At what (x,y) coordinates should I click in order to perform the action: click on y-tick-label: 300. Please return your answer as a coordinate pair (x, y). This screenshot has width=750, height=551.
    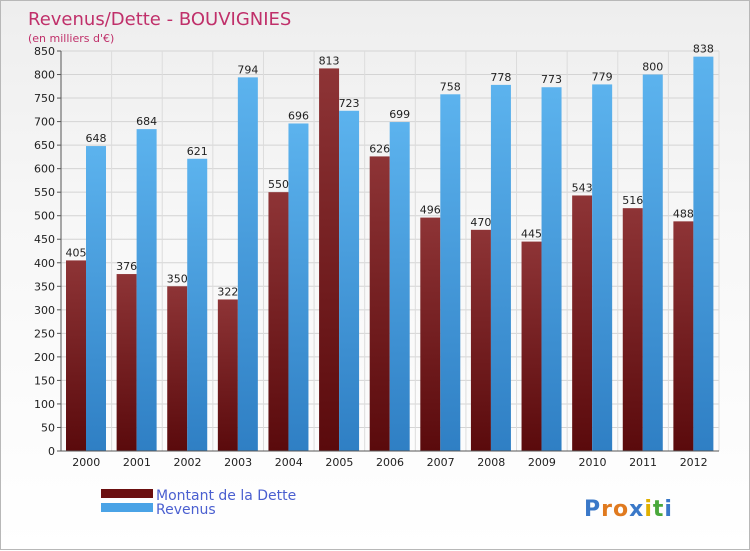
    Looking at the image, I should click on (44, 310).